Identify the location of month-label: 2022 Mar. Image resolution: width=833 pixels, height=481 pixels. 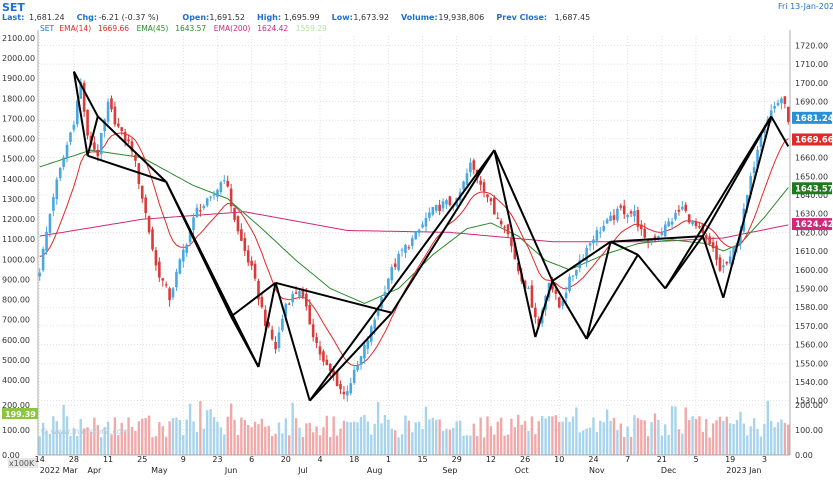
(59, 470).